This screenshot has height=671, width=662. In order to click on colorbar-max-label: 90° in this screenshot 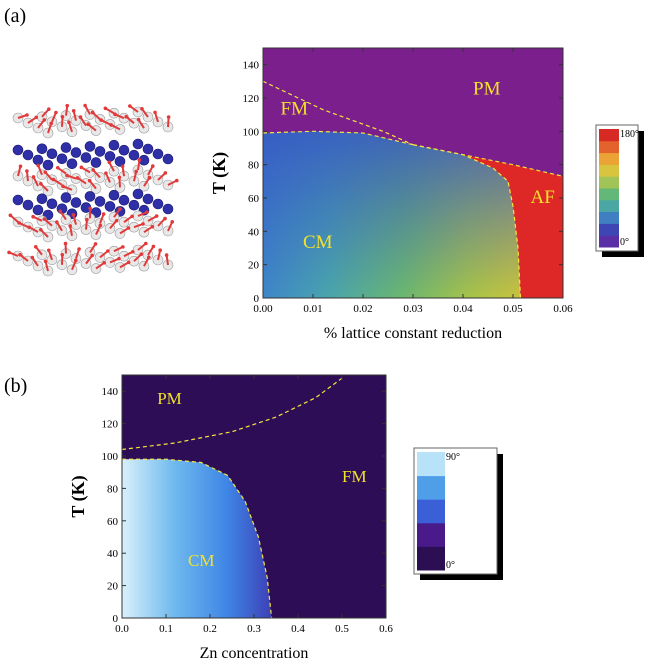, I will do `click(453, 457)`.